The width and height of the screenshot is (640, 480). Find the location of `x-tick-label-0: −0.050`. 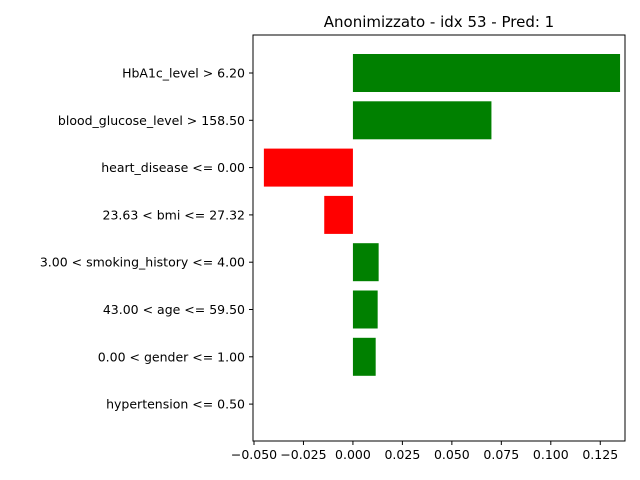

x-tick-label-0: −0.050 is located at coordinates (254, 454).